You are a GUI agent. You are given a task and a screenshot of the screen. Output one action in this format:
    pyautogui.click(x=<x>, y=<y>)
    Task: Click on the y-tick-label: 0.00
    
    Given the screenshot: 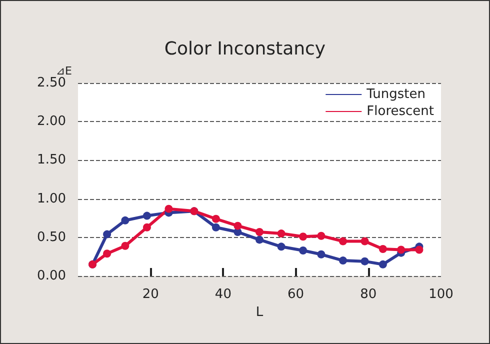 What is the action you would take?
    pyautogui.click(x=51, y=276)
    